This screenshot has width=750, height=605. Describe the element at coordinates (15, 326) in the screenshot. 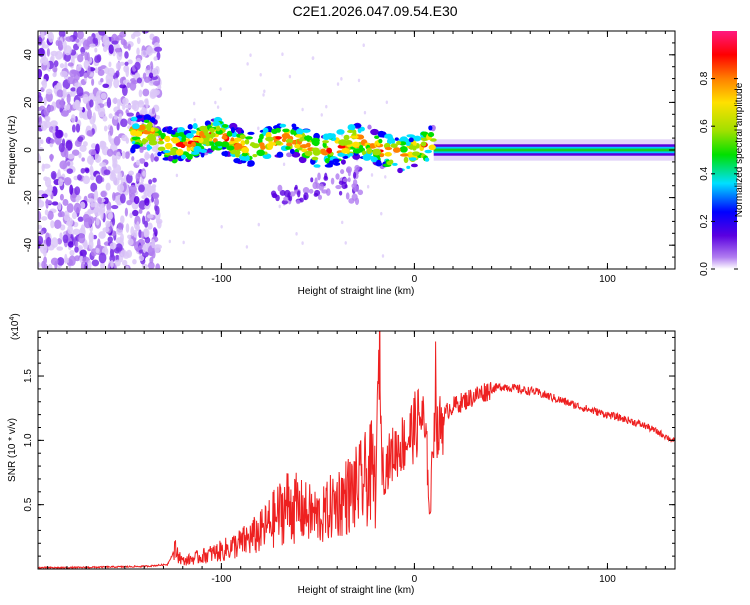

I see `snr-y-multiplier: (x104)` at that location.